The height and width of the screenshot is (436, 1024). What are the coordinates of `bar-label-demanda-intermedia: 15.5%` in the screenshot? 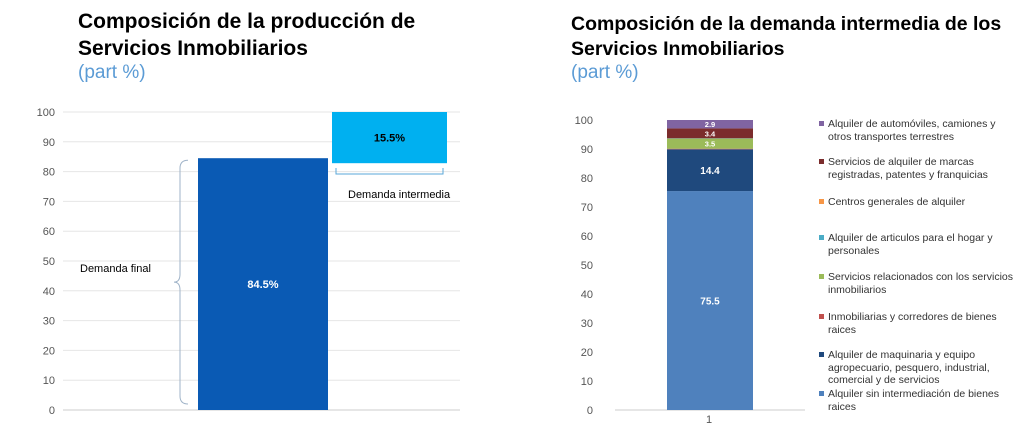 It's located at (389, 139).